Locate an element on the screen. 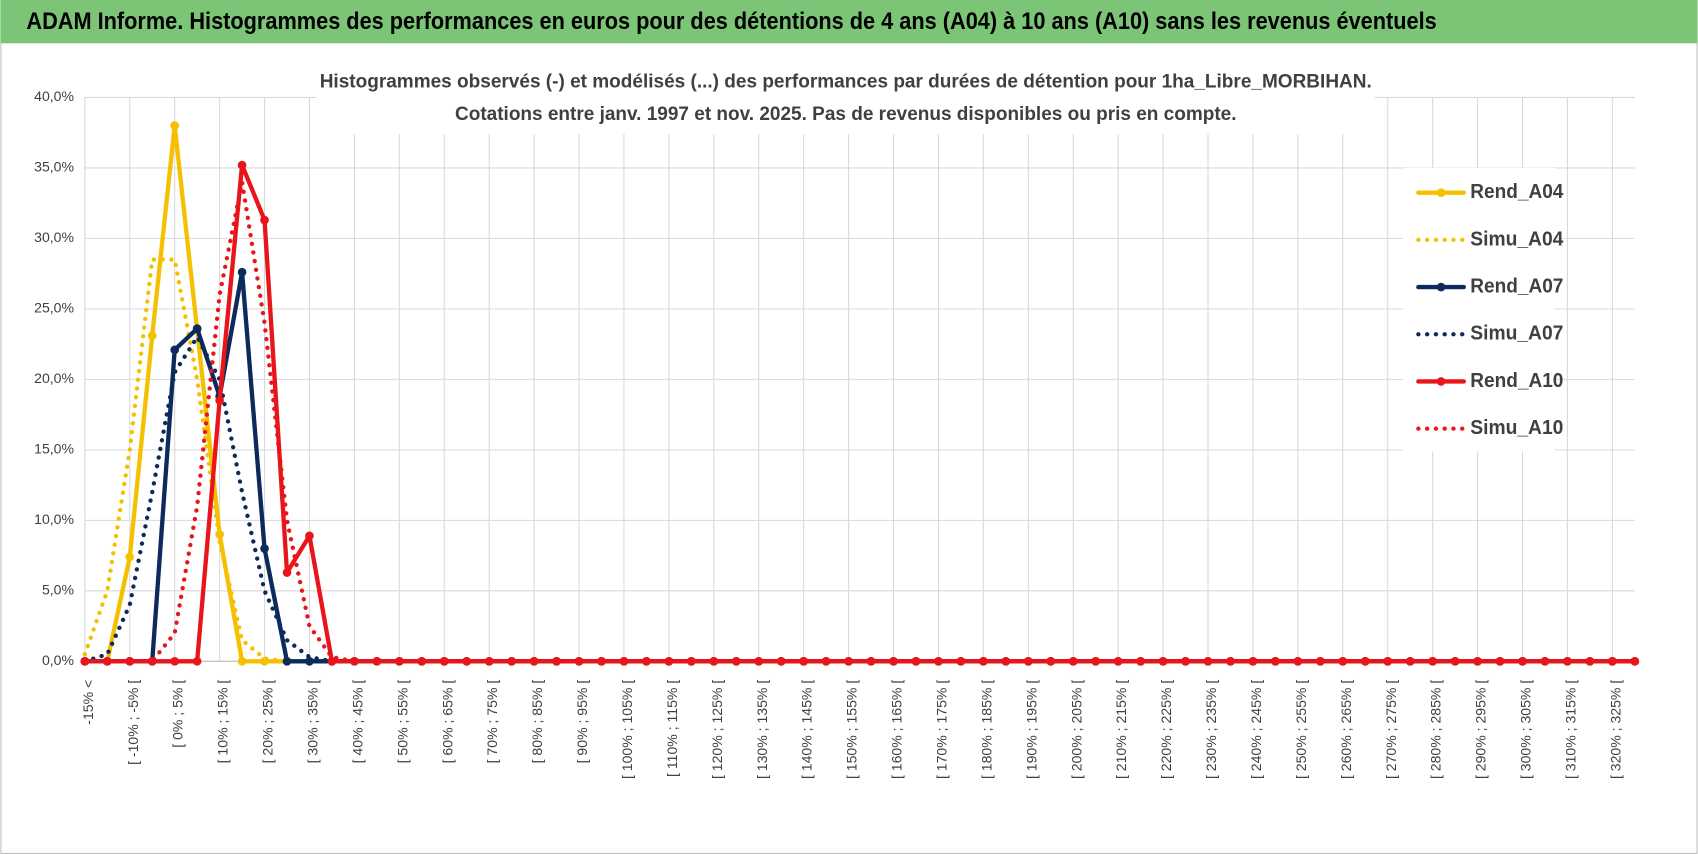 The image size is (1698, 854). y-tick-label: 40,0% is located at coordinates (54, 96).